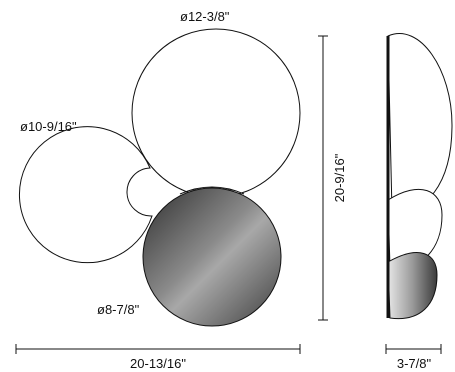 The height and width of the screenshot is (372, 455). What do you see at coordinates (85, 195) in the screenshot?
I see `medium-circle` at bounding box center [85, 195].